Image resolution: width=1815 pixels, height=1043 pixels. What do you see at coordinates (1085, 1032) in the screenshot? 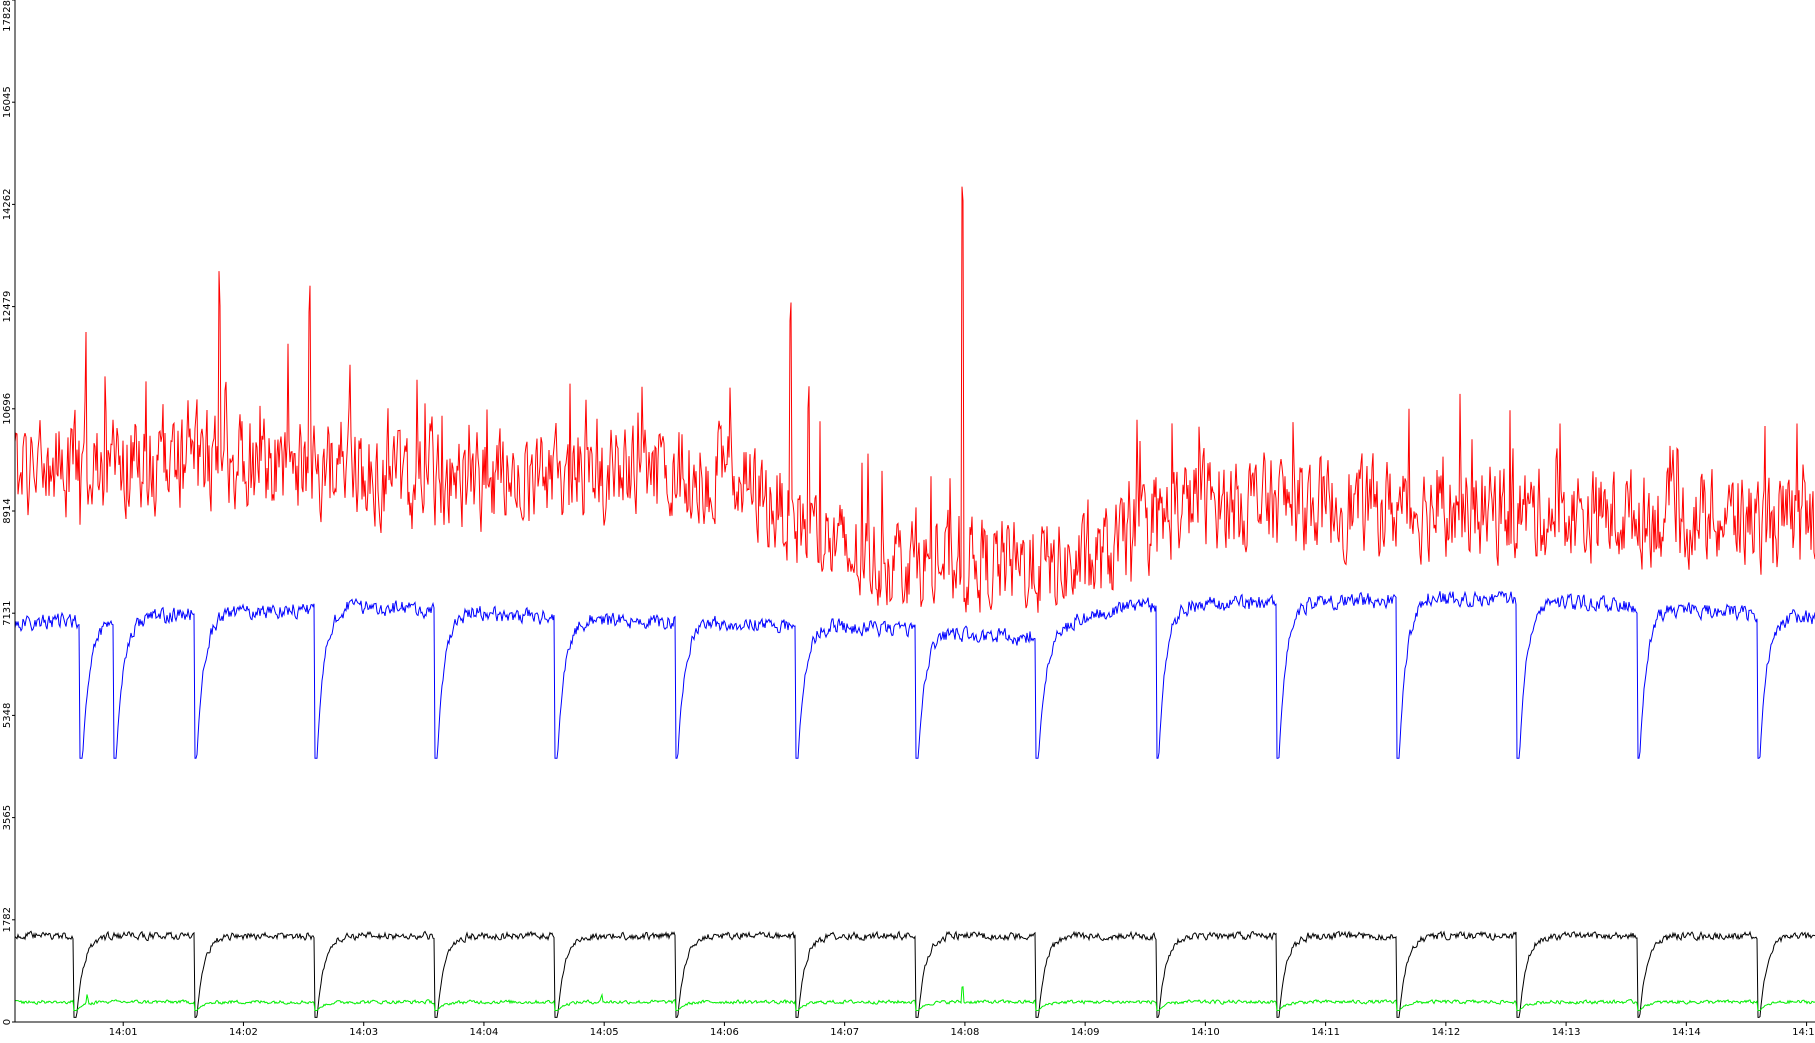
I see `x-tick-label: 14:09` at bounding box center [1085, 1032].